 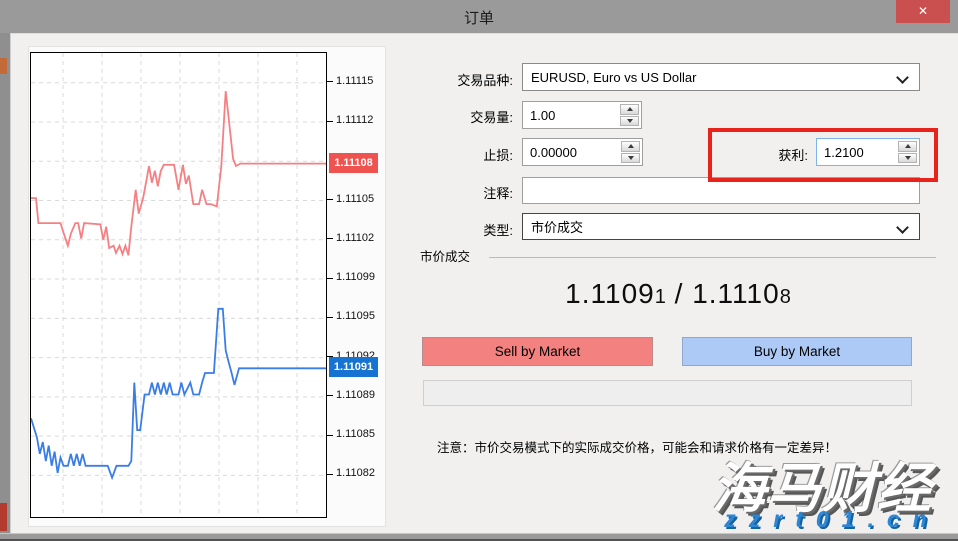 I want to click on type-label: 类型:, so click(x=498, y=230).